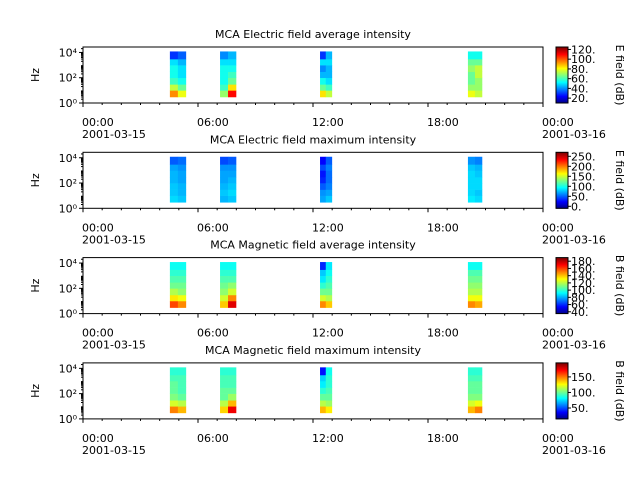 The width and height of the screenshot is (640, 480). I want to click on y-axis-label: Hz, so click(35, 180).